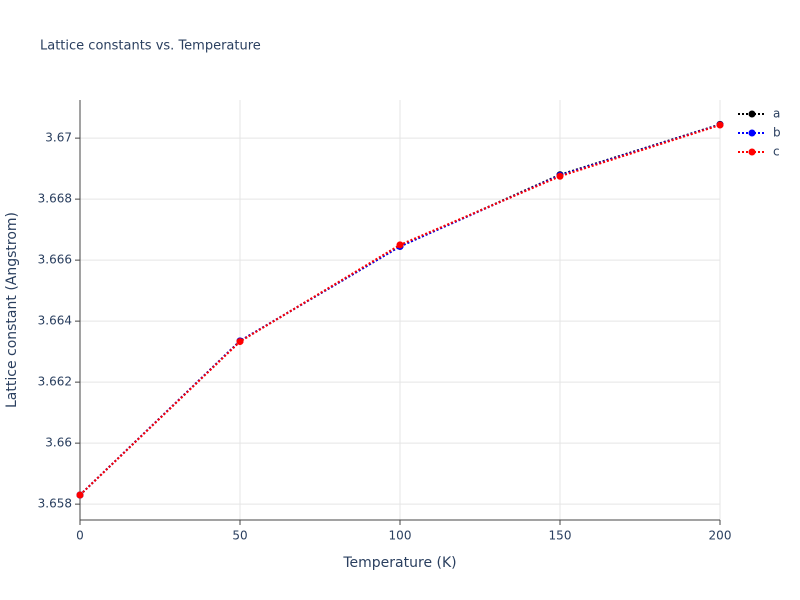  What do you see at coordinates (55, 321) in the screenshot?
I see `y-tick-label: 3.664` at bounding box center [55, 321].